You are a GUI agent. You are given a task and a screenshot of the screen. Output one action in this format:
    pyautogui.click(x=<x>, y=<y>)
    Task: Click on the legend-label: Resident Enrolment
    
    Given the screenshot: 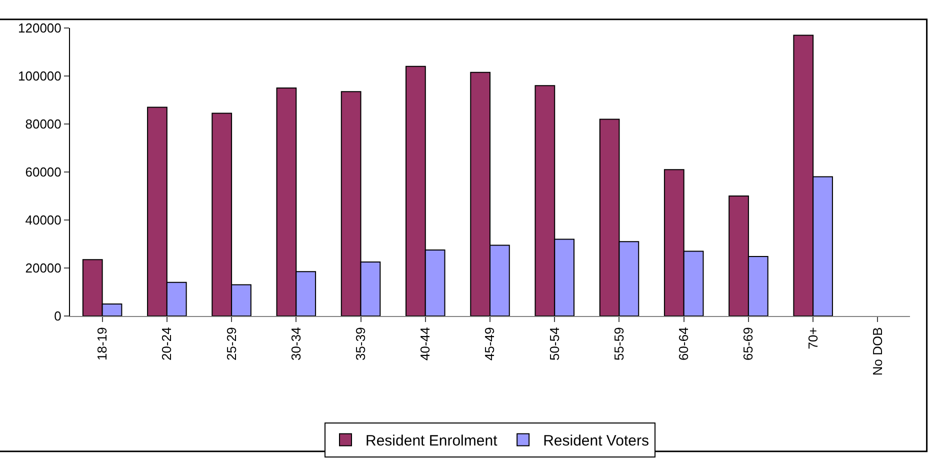 What is the action you would take?
    pyautogui.click(x=432, y=441)
    